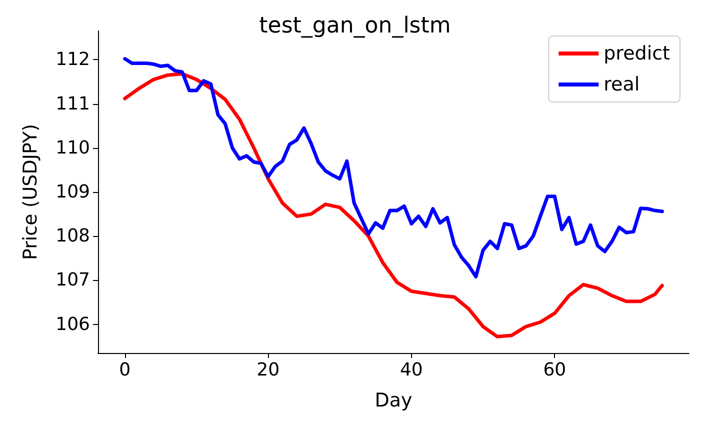 The height and width of the screenshot is (431, 710). Describe the element at coordinates (554, 370) in the screenshot. I see `x-tick-label: 60` at that location.